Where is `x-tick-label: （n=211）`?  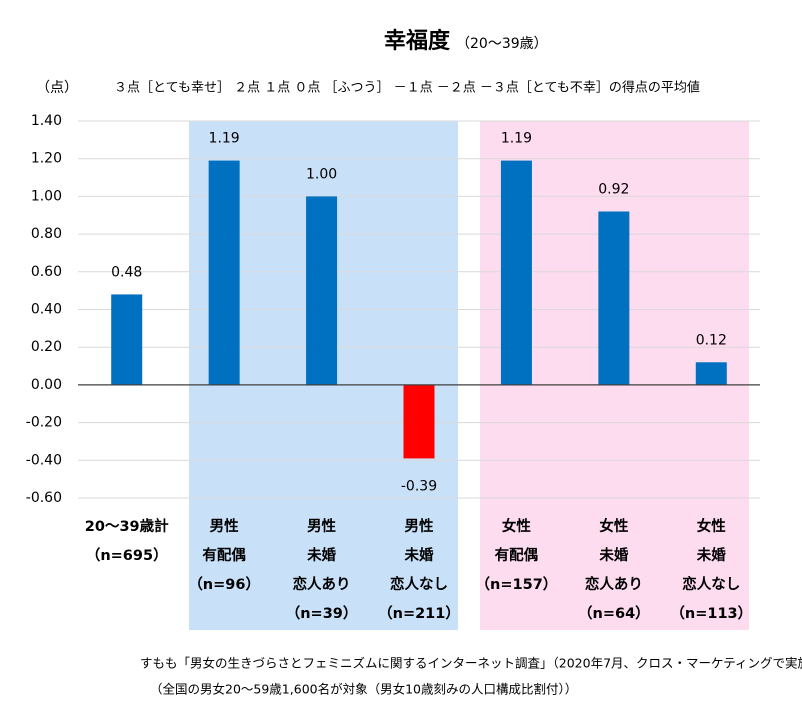 x-tick-label: （n=211） is located at coordinates (419, 613).